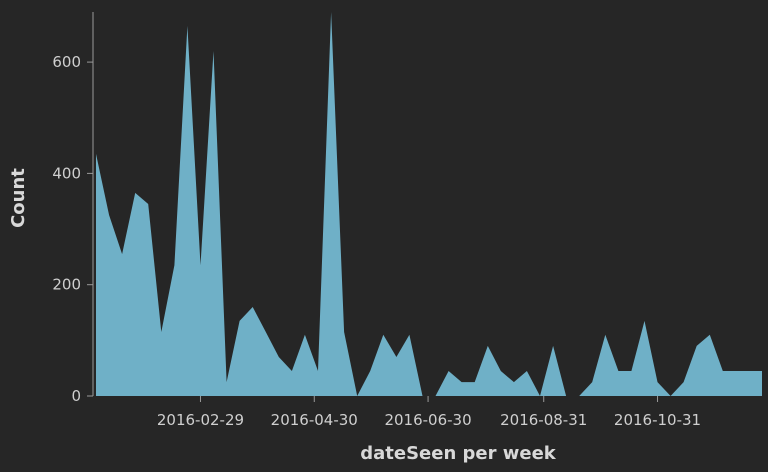  Describe the element at coordinates (543, 420) in the screenshot. I see `x-tick-label: 2016-08-31` at that location.